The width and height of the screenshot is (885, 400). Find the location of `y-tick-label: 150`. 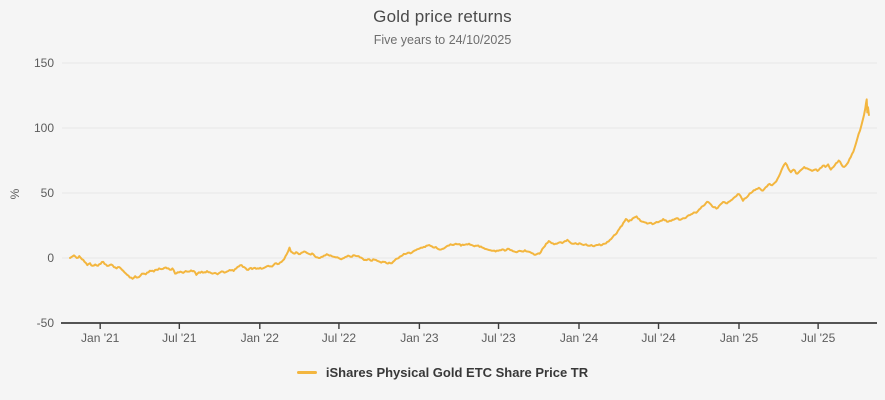

y-tick-label: 150 is located at coordinates (44, 63).